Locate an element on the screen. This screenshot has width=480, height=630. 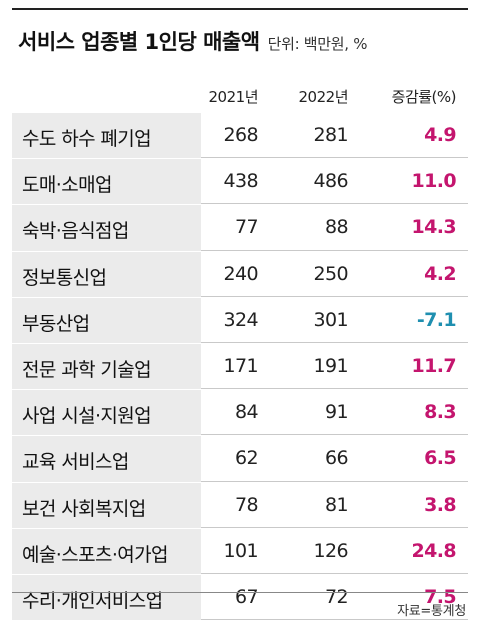
table-row: 보건 사회복지업 78 81 3.8 is located at coordinates (240, 504).